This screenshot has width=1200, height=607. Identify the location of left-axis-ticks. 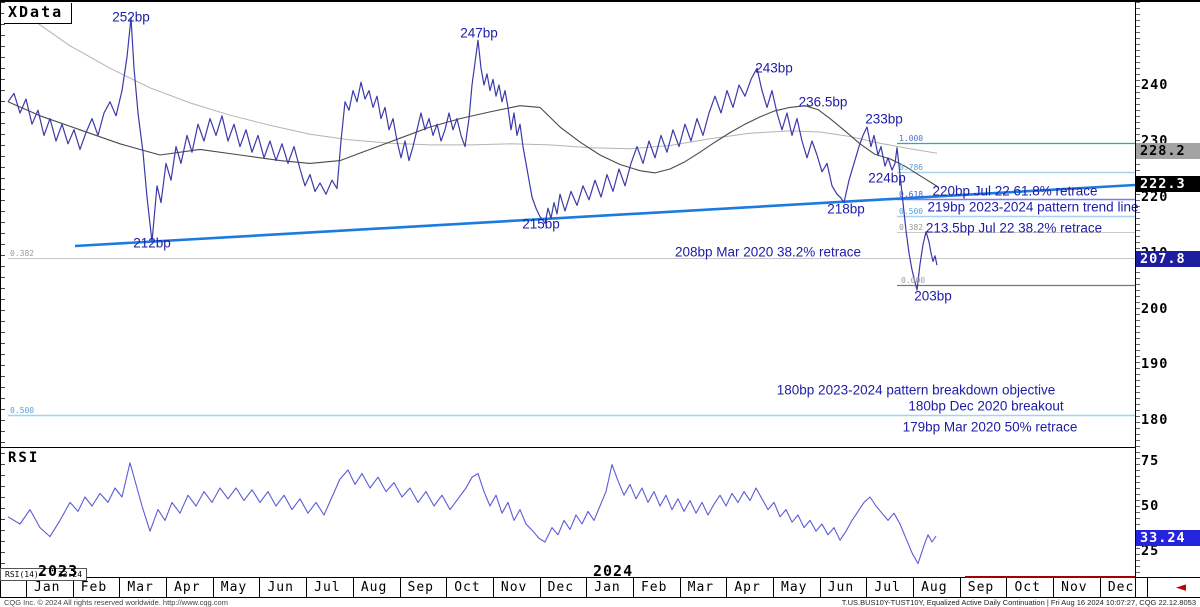
(2, 290).